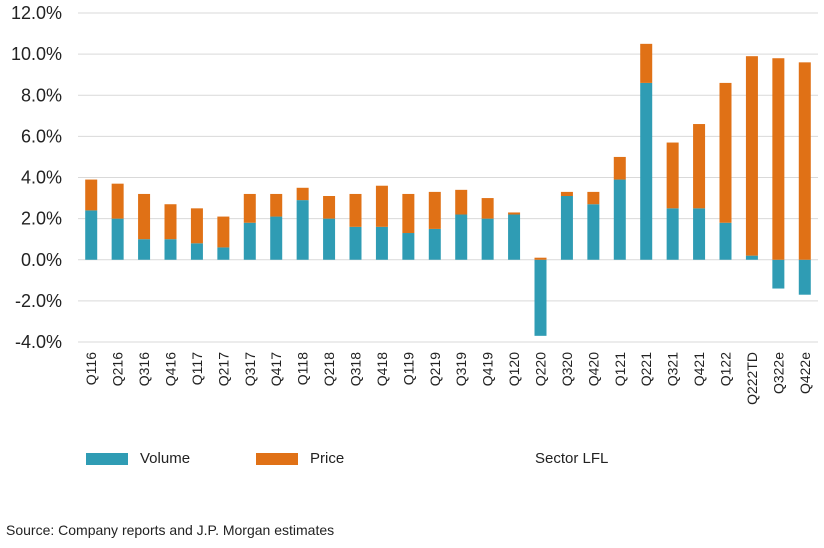 The height and width of the screenshot is (548, 824). What do you see at coordinates (196, 226) in the screenshot?
I see `bar-price-q117` at bounding box center [196, 226].